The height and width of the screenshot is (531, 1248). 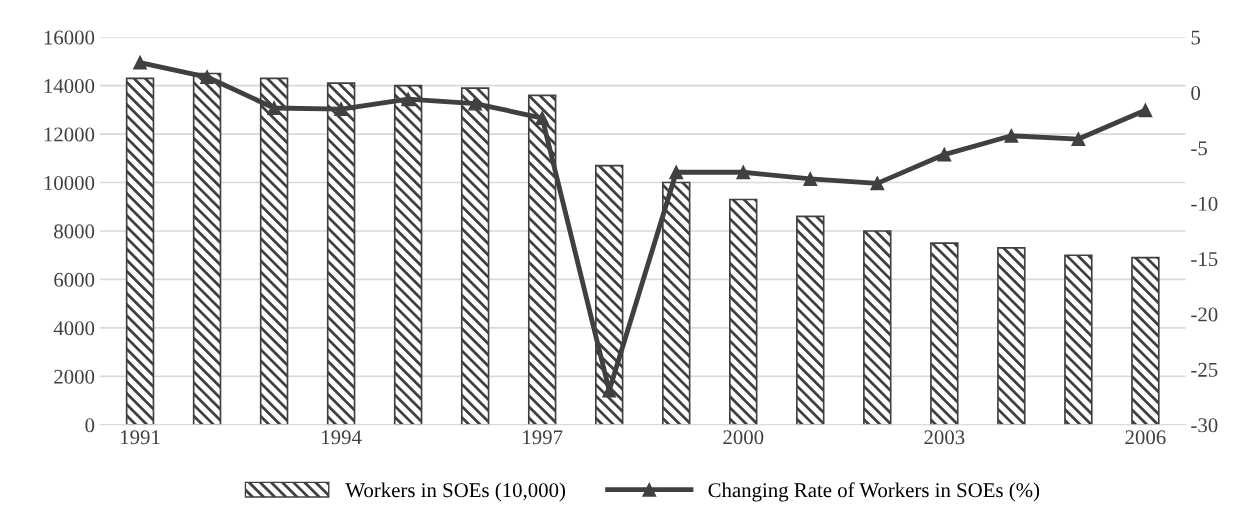 I want to click on y2-tick-label: -15, so click(x=1204, y=259).